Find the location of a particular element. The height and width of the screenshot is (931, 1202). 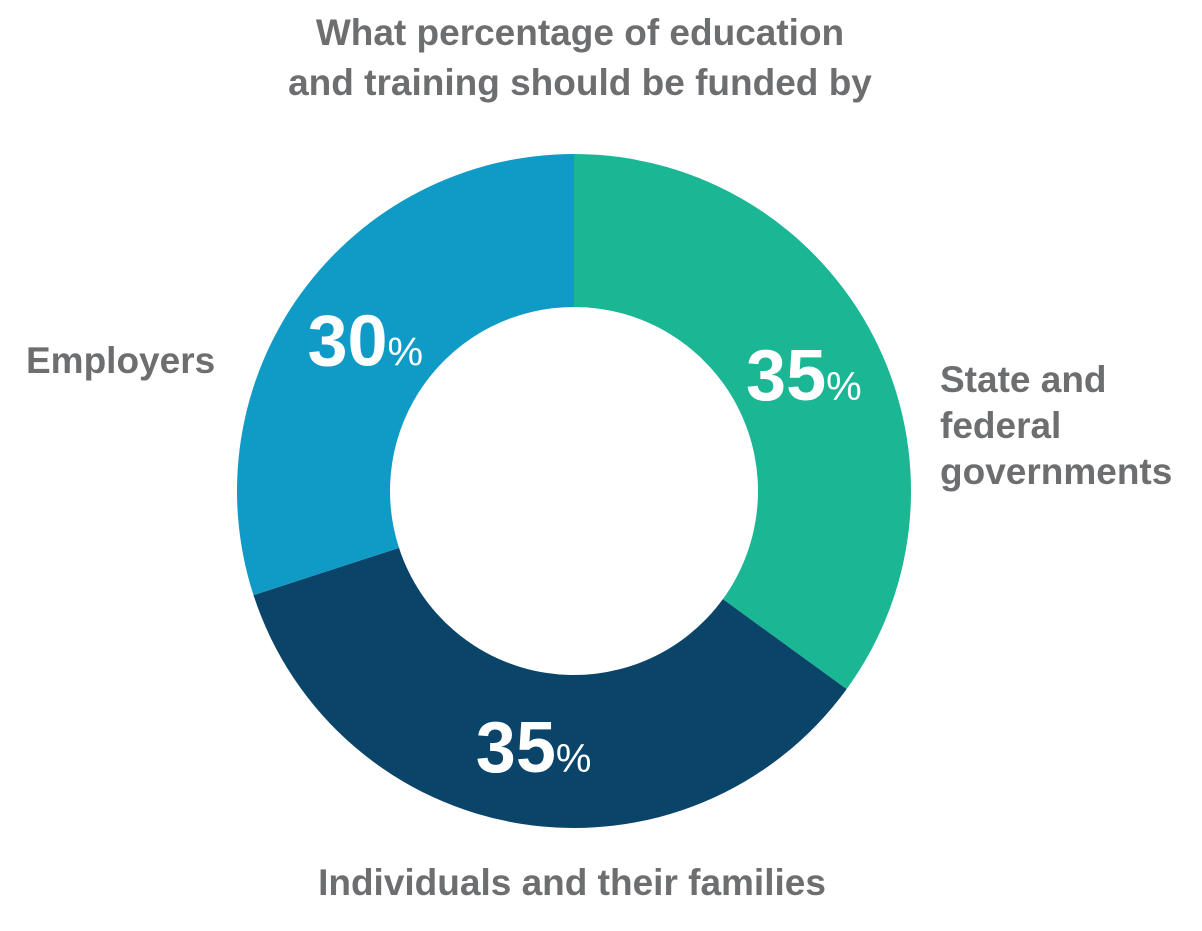

value-label-state-federal: 35% is located at coordinates (804, 376).